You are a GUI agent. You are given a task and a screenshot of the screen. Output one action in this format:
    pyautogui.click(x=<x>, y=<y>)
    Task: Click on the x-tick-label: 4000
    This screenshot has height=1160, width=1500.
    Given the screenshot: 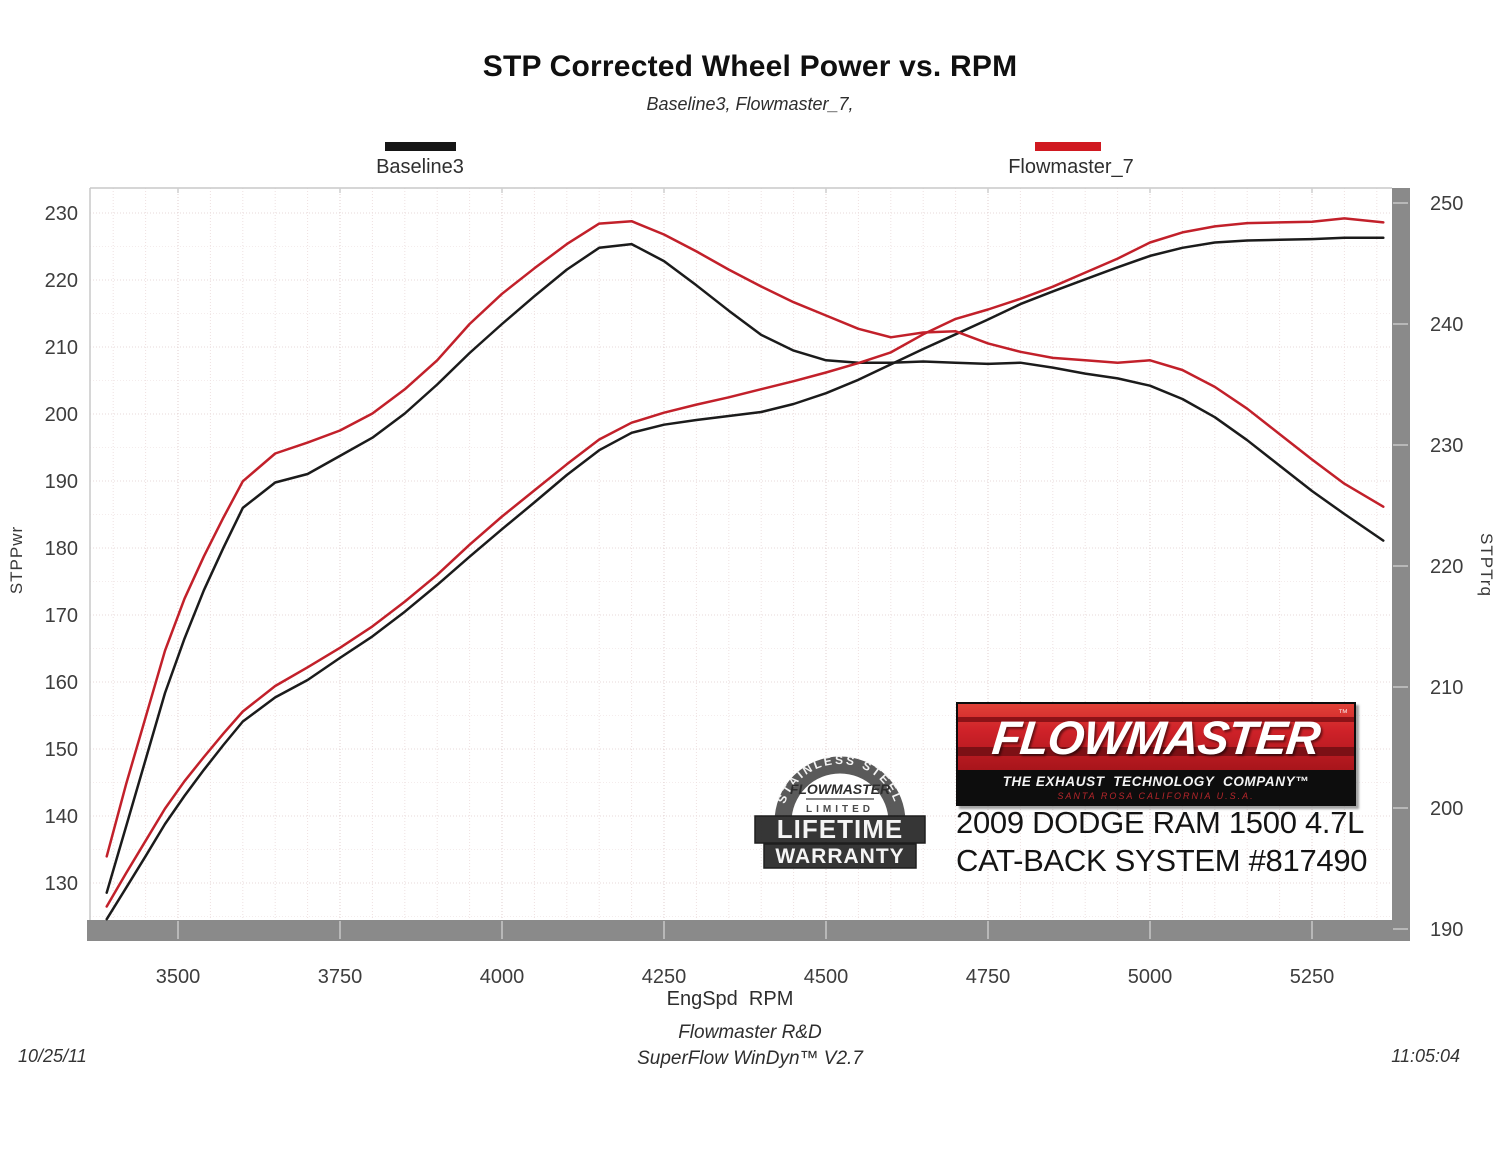 What is the action you would take?
    pyautogui.click(x=502, y=977)
    